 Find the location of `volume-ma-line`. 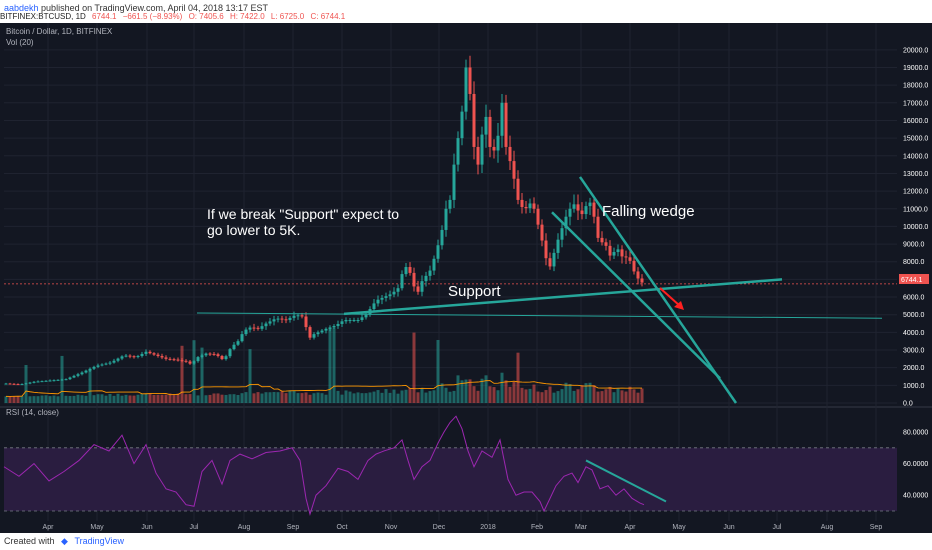

volume-ma-line is located at coordinates (324, 388).